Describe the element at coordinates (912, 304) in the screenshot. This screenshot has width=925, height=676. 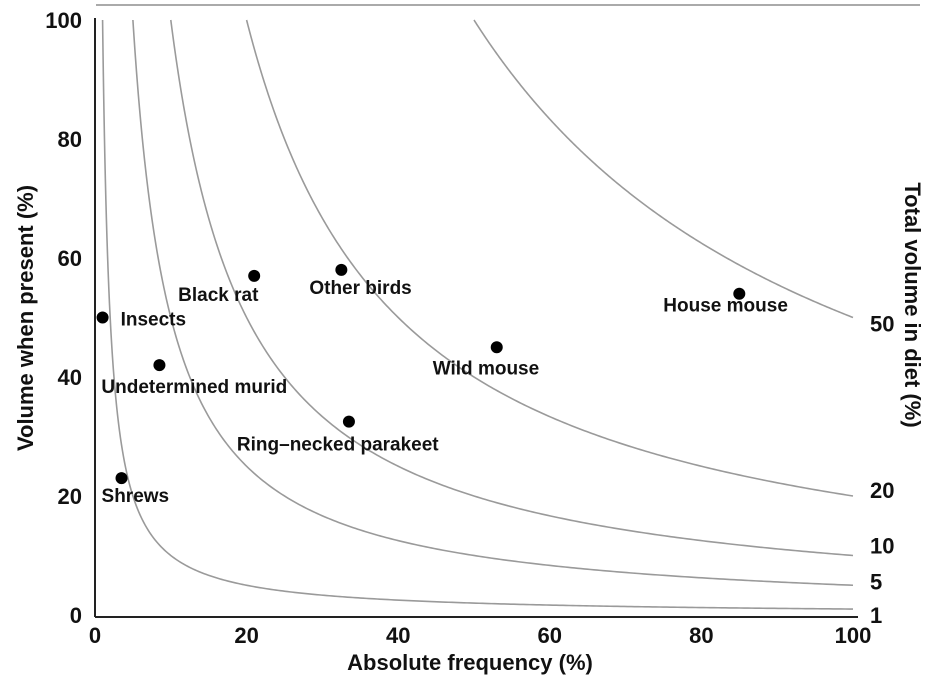
I see `y2-axis-title: Total volume in diet (%)` at that location.